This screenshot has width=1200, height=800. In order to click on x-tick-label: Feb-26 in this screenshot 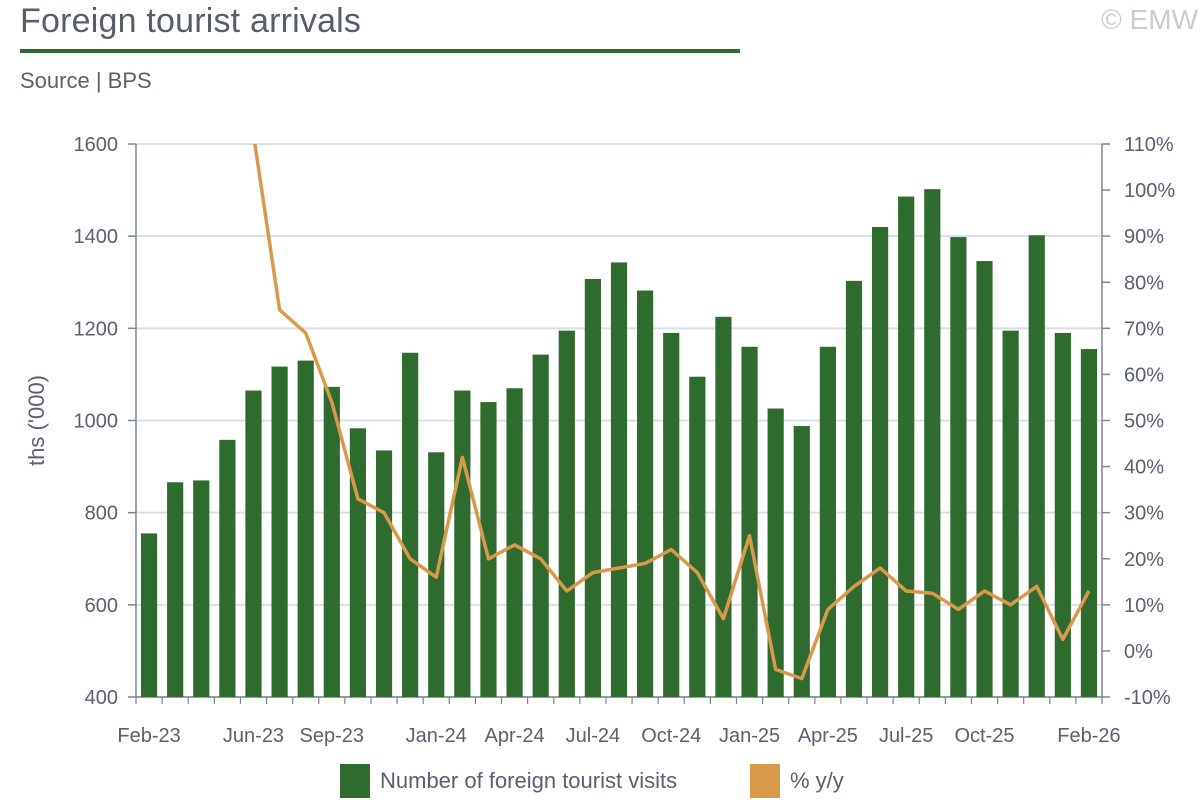, I will do `click(1088, 736)`.